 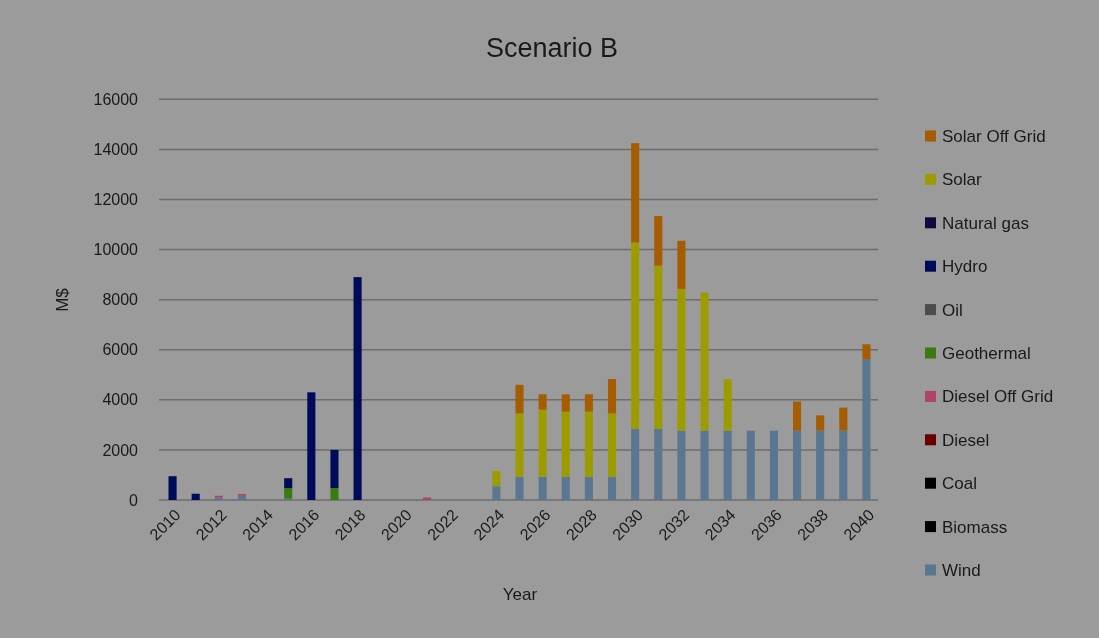 I want to click on y-tick-label: 12000, so click(x=116, y=200).